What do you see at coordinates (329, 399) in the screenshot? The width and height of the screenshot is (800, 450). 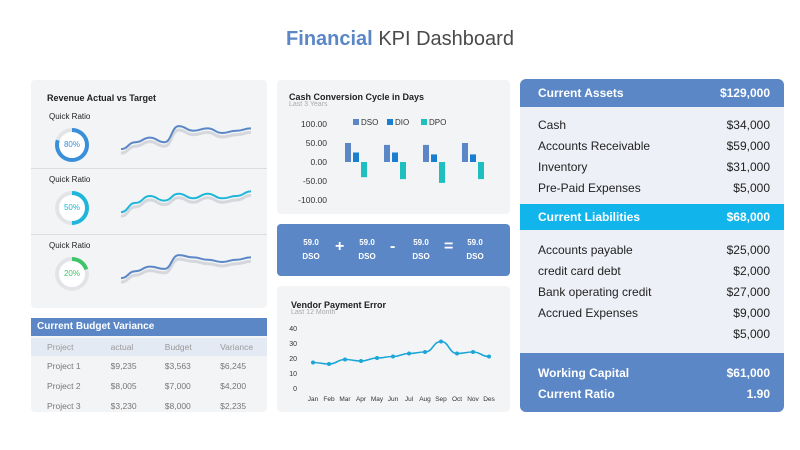 I see `x-tick-label: Feb` at bounding box center [329, 399].